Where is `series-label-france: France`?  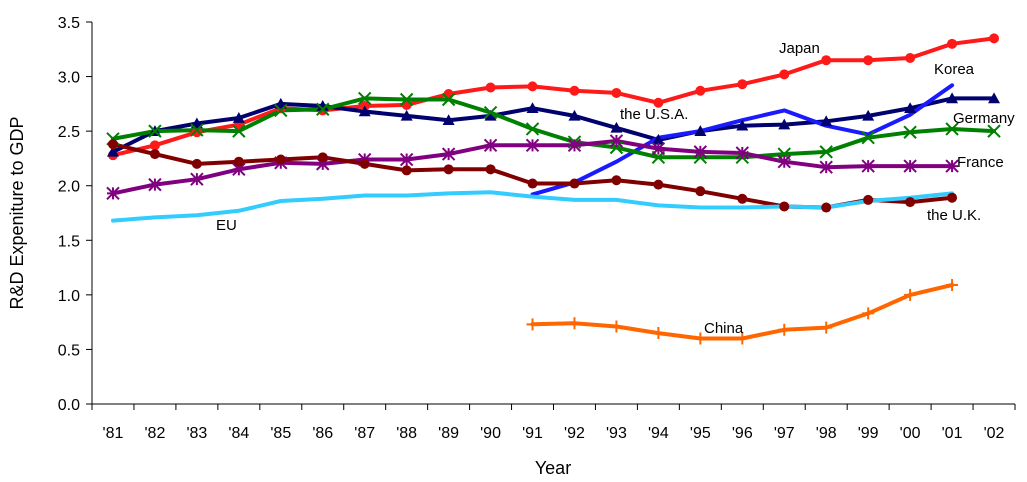 series-label-france: France is located at coordinates (980, 162).